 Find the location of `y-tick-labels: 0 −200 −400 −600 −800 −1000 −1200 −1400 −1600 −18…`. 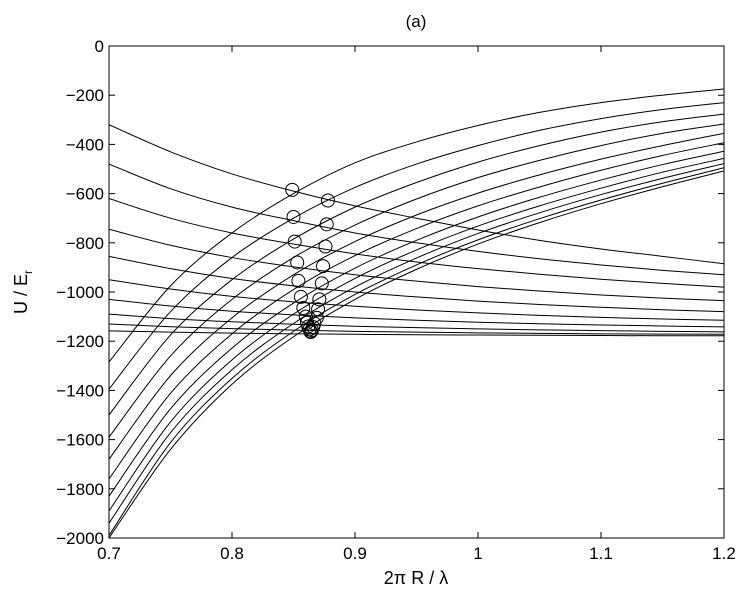

y-tick-labels: 0 −200 −400 −600 −800 −1000 −1200 −1400 −1600 −18… is located at coordinates (80, 292).